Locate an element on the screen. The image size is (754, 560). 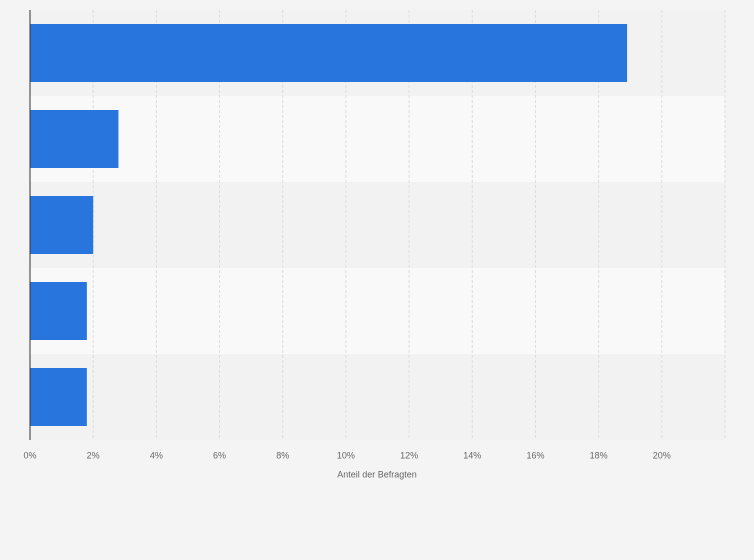
x-tick-label: 0% is located at coordinates (29, 455).